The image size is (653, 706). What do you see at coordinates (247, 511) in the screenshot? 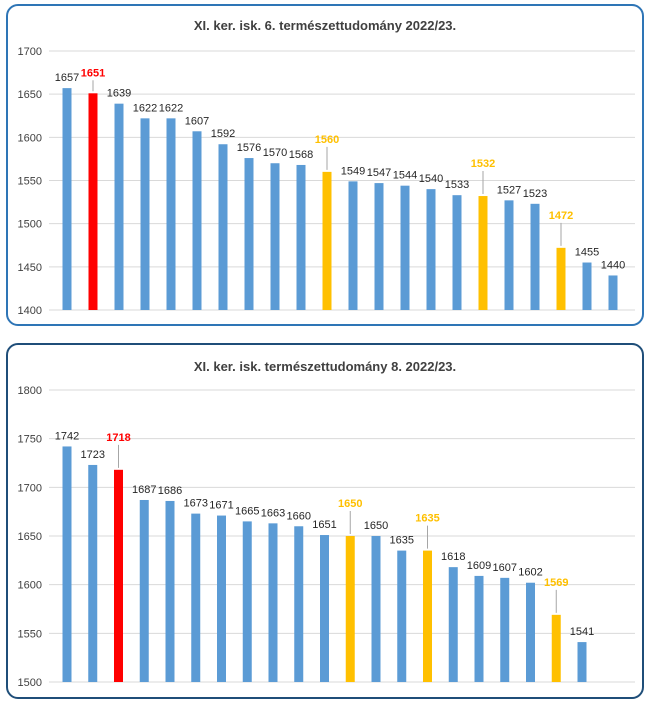
I see `data-label: 1665` at bounding box center [247, 511].